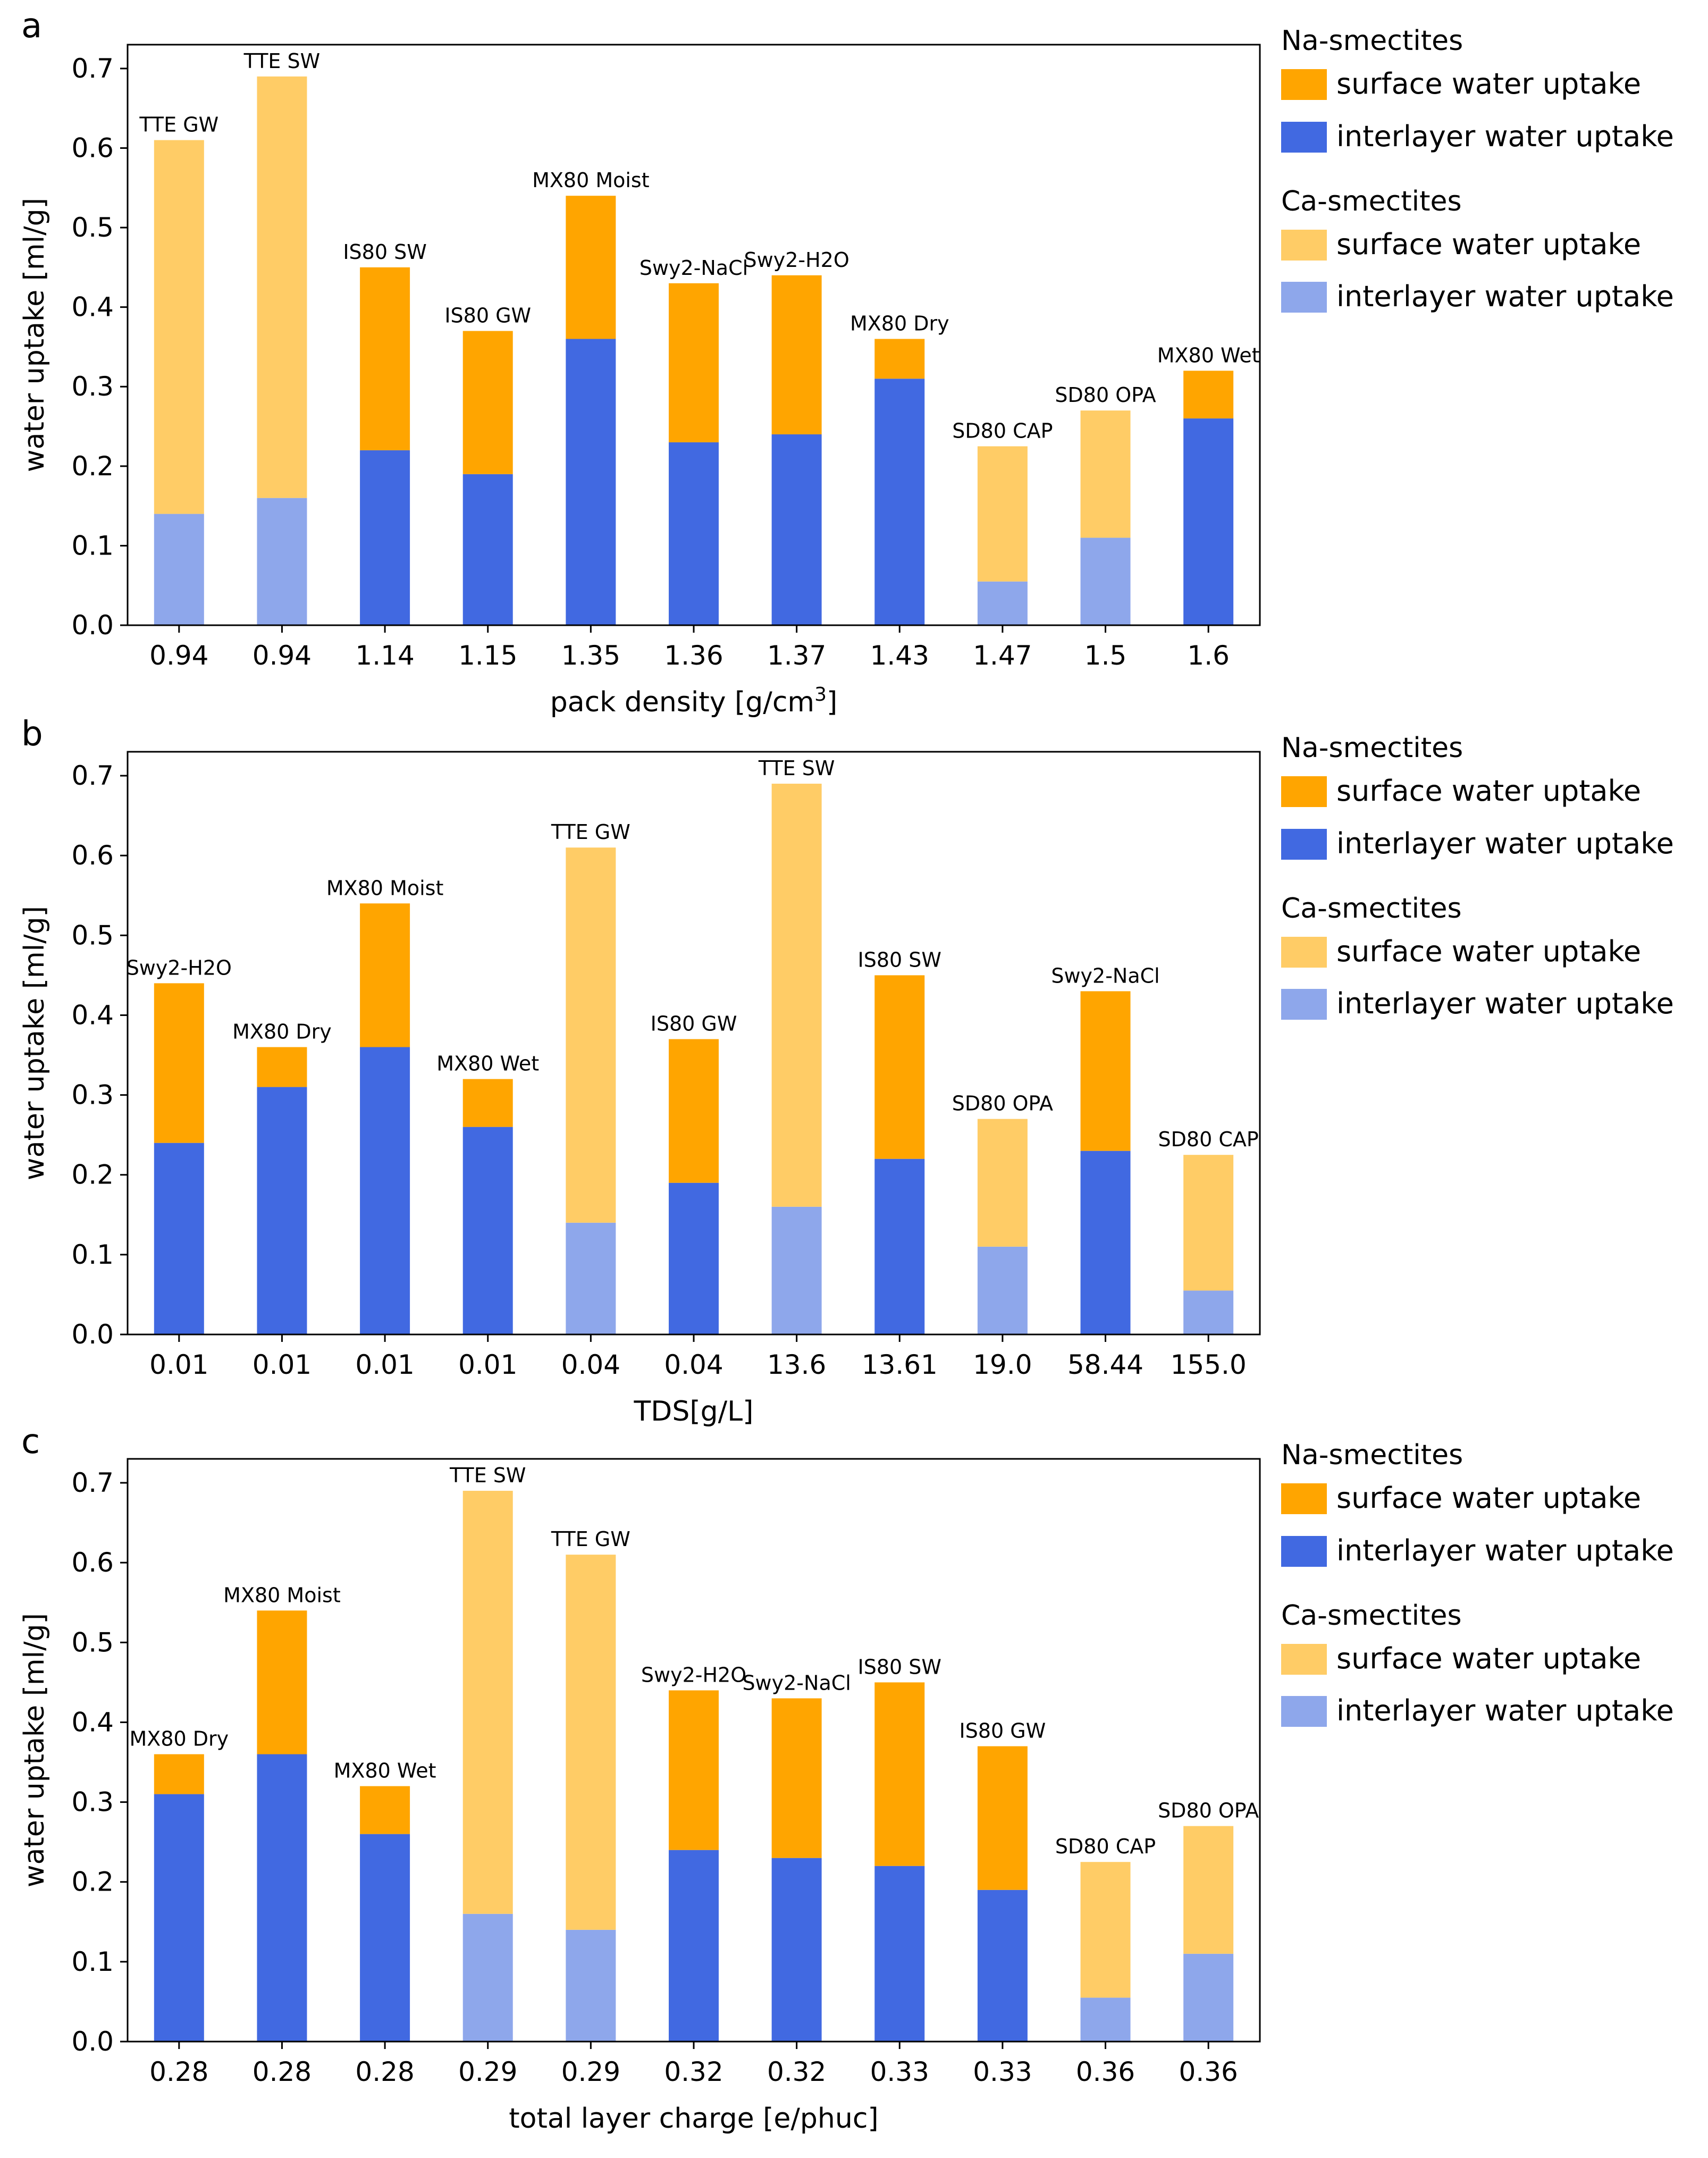 This screenshot has height=2158, width=1708. What do you see at coordinates (693, 2119) in the screenshot?
I see `x-axis-label: total layer charge [e/phuc]` at bounding box center [693, 2119].